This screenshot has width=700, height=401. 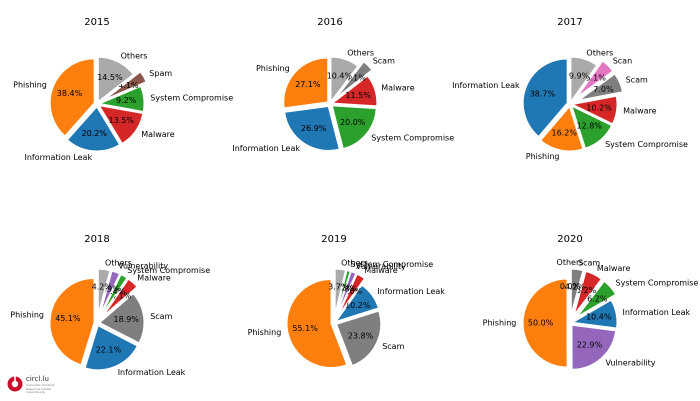 I want to click on slice-percent-information-leak: 20.2%, so click(x=95, y=133).